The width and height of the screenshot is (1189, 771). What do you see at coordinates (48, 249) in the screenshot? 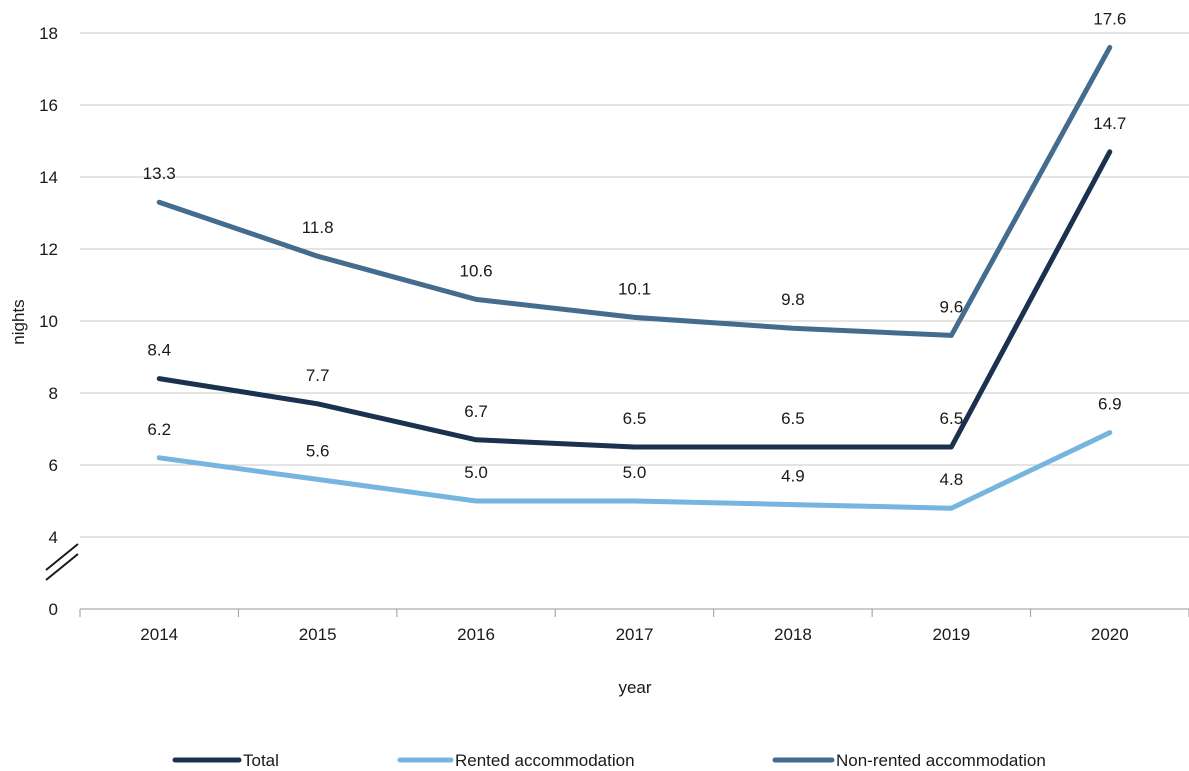
I see `y-tick-label: 12` at bounding box center [48, 249].